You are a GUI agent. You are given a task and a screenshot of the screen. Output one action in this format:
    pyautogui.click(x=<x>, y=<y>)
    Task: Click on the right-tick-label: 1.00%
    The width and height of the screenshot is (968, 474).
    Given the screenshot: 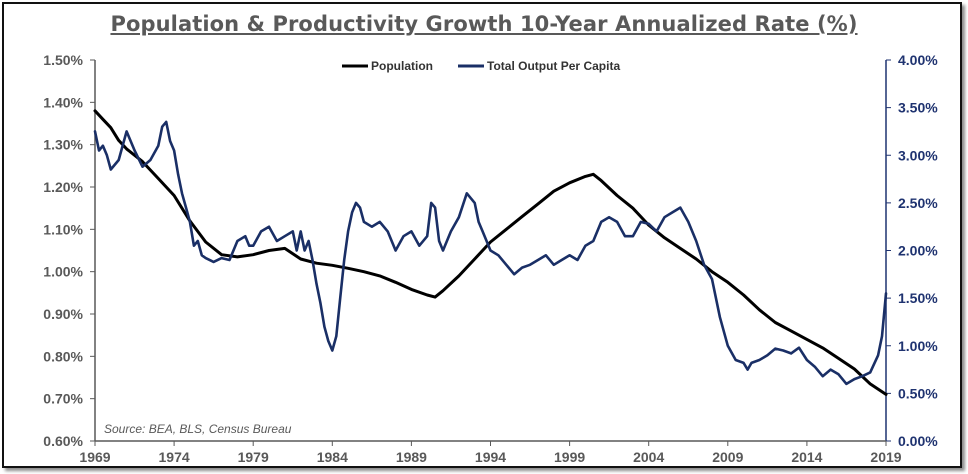 What is the action you would take?
    pyautogui.click(x=918, y=346)
    